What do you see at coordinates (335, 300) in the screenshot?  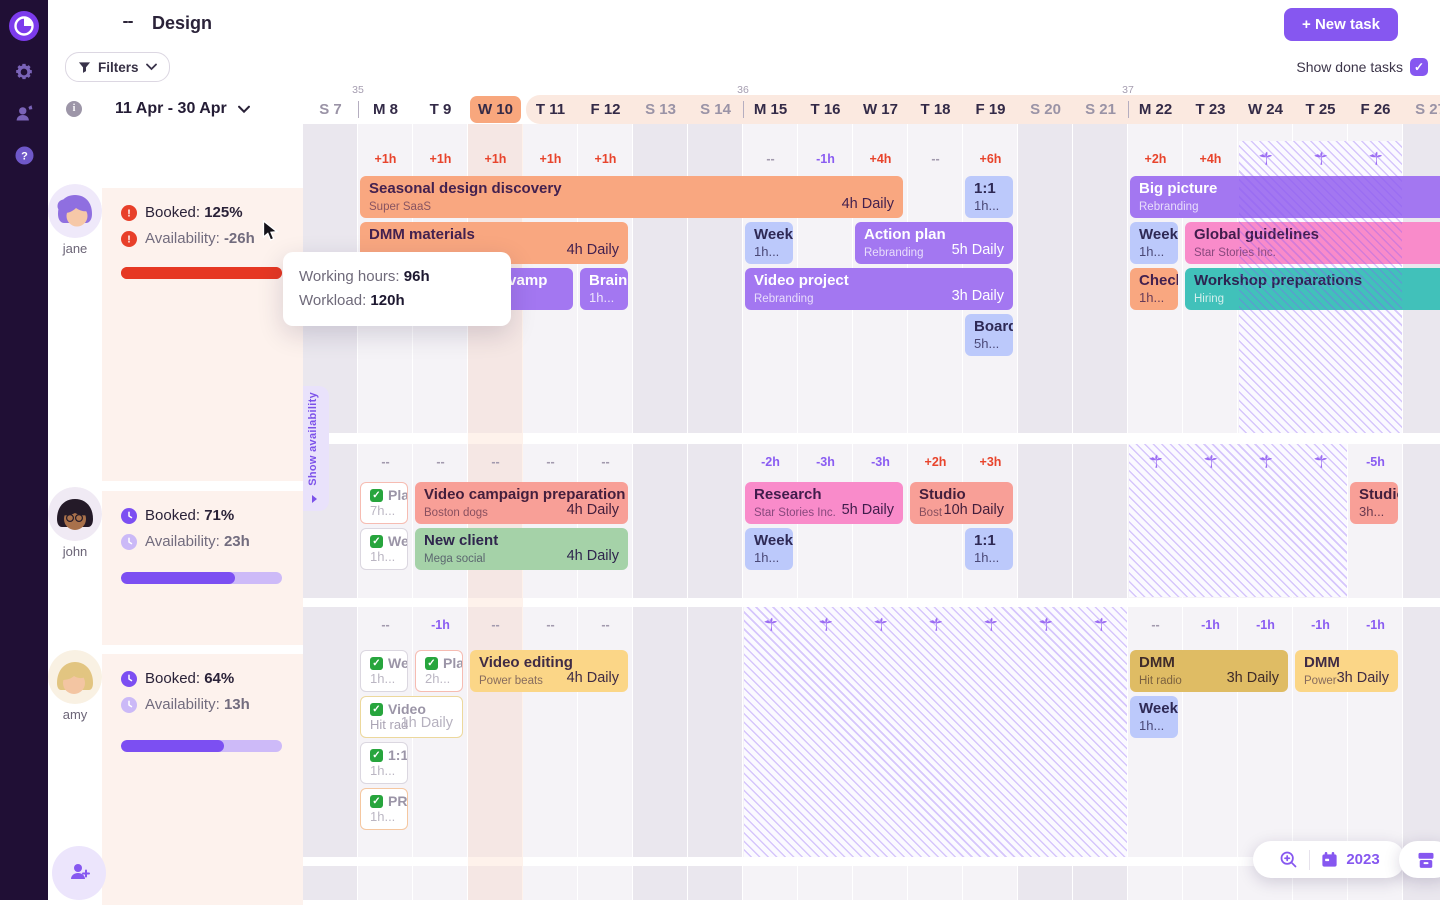 I see `workload-label: Workload:` at bounding box center [335, 300].